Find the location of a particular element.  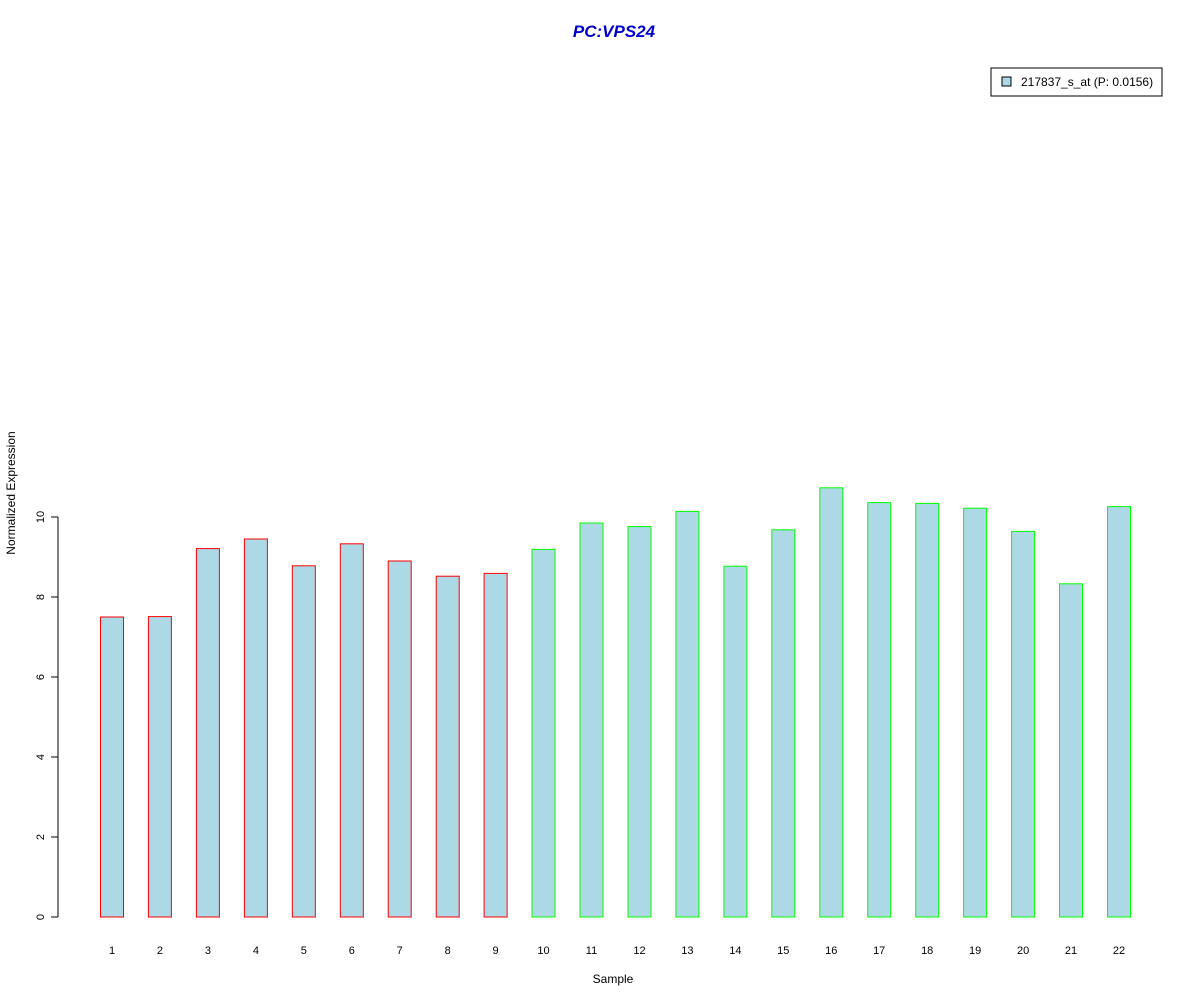

x-tick-label: 15 is located at coordinates (783, 951).